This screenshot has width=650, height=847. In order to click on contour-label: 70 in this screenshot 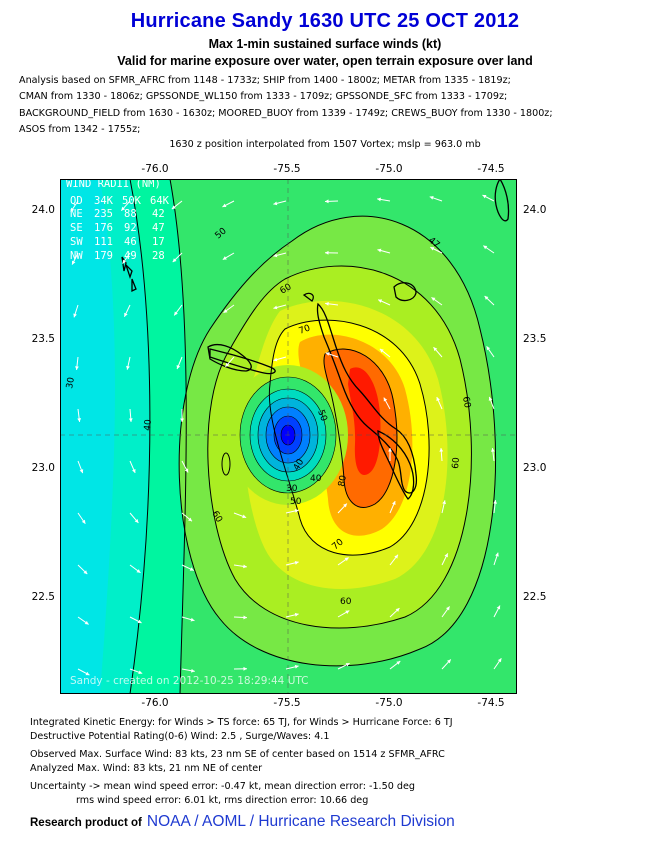, I will do `click(305, 329)`.